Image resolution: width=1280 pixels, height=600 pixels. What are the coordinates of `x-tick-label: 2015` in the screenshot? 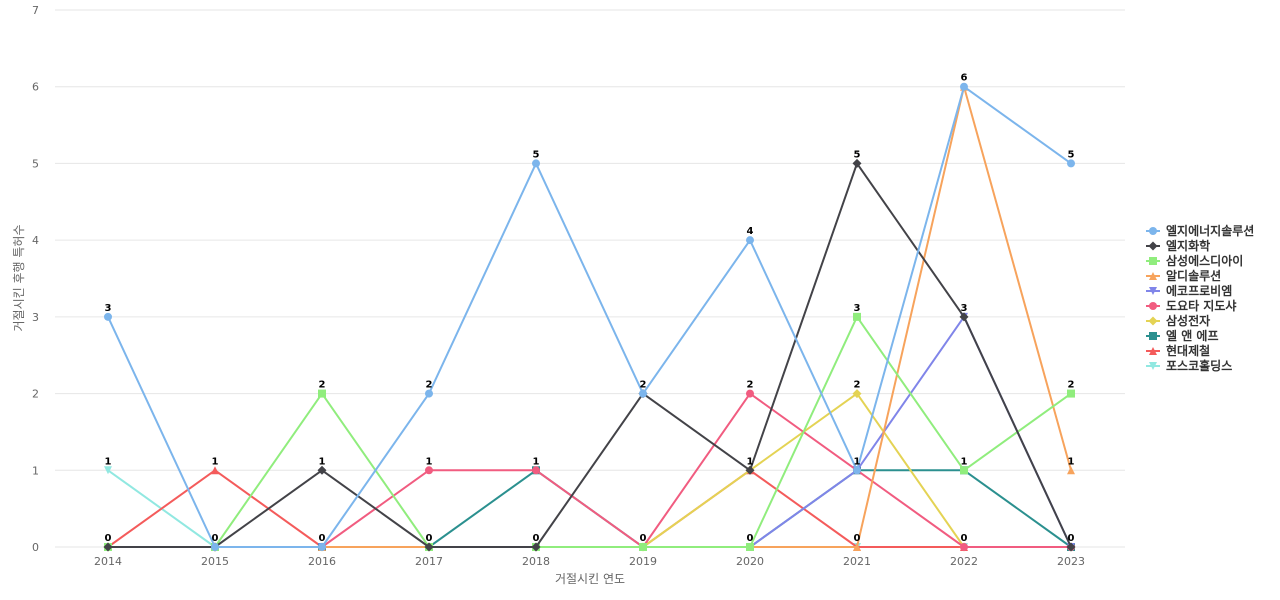 It's located at (215, 561).